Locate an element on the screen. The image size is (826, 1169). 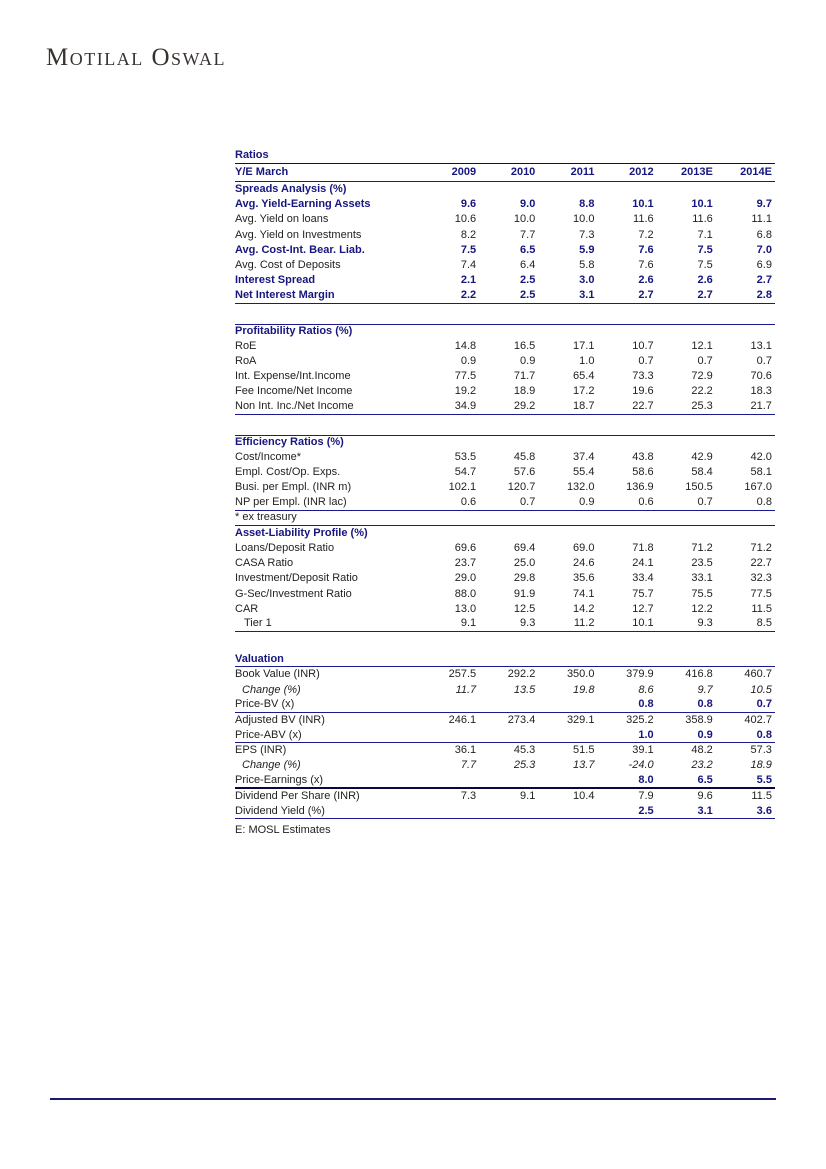
cell-value: 3.6 is located at coordinates (764, 810).